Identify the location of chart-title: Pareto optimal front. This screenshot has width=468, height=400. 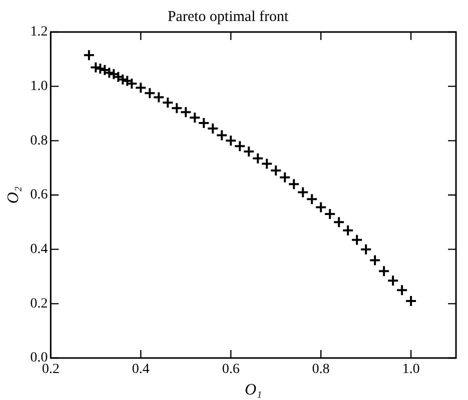
(229, 16).